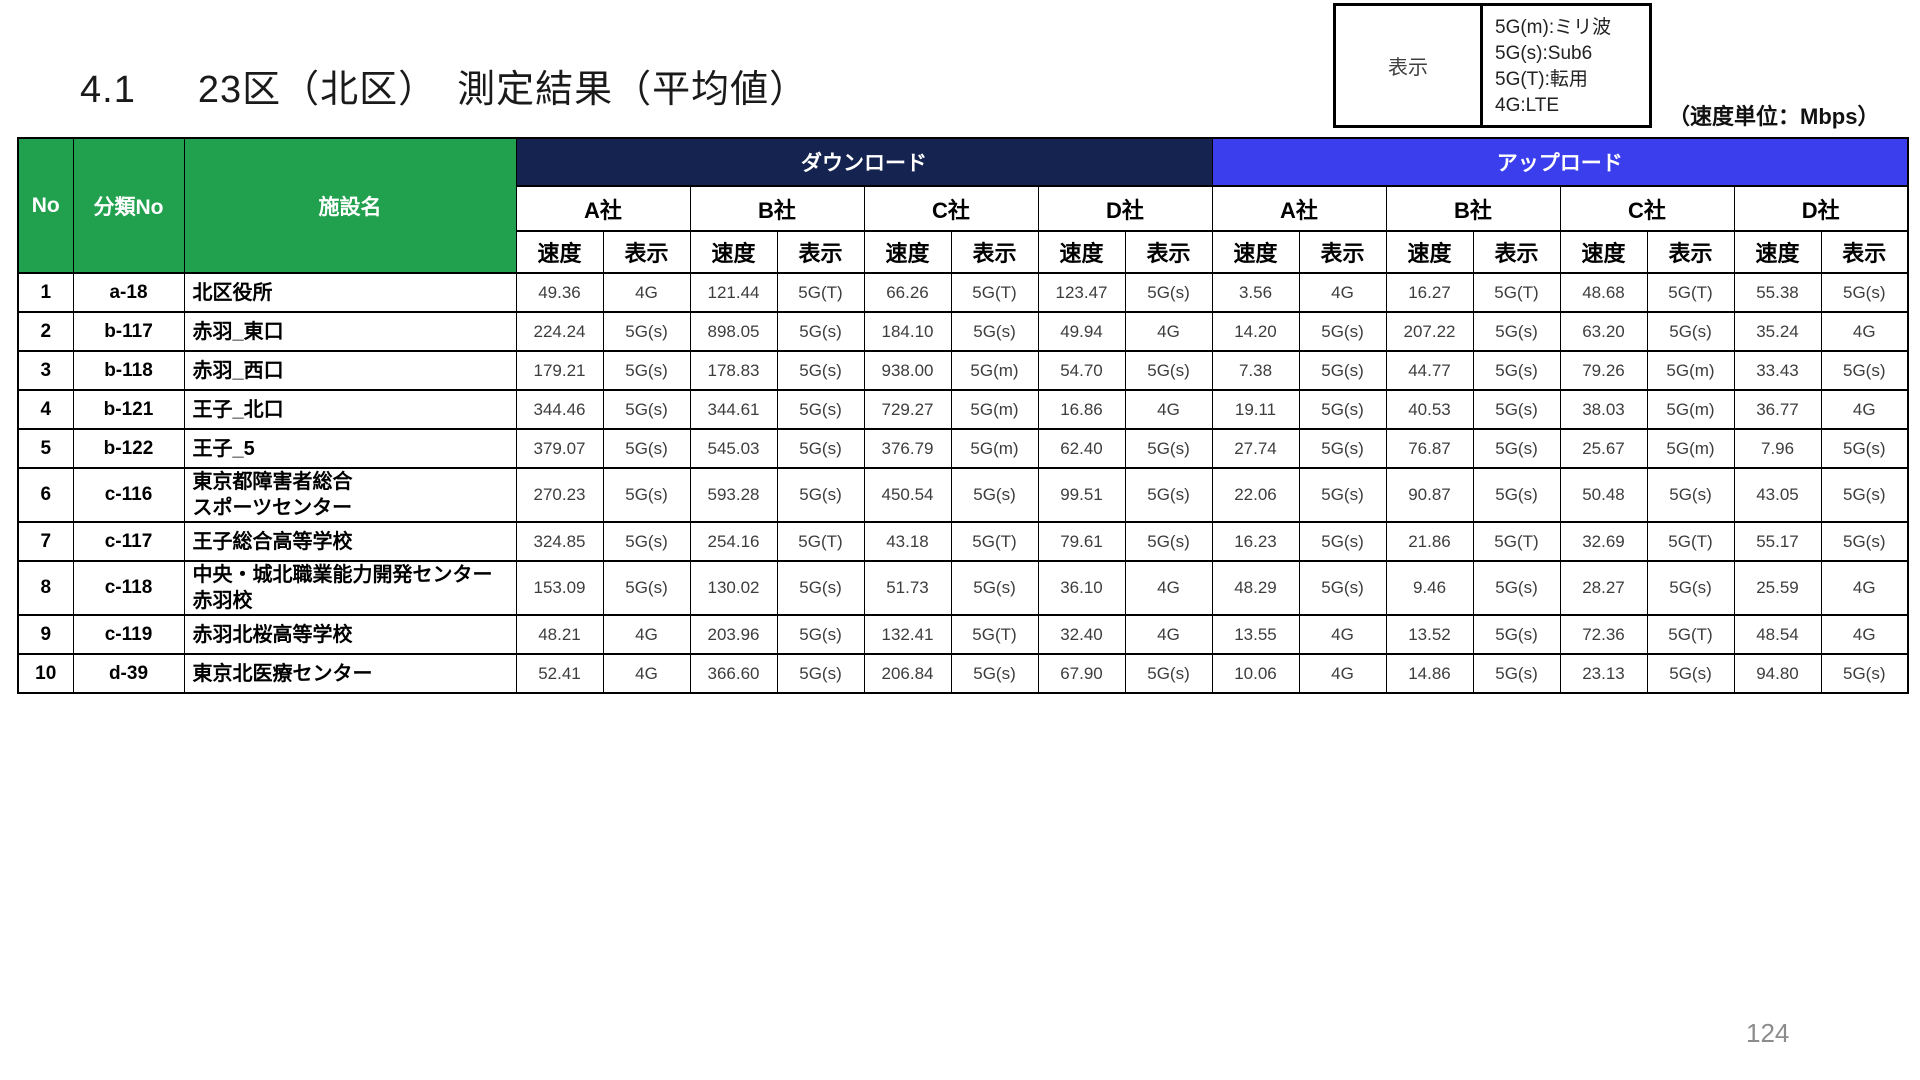 The height and width of the screenshot is (1080, 1920). Describe the element at coordinates (733, 331) in the screenshot. I see `speed-value-cell: 898.05` at that location.